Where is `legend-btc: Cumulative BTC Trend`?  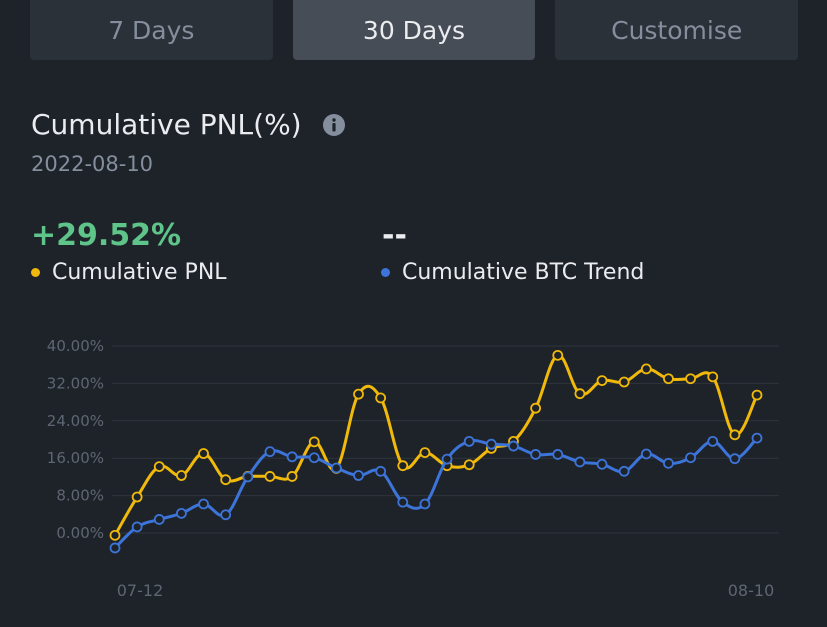 legend-btc: Cumulative BTC Trend is located at coordinates (512, 272).